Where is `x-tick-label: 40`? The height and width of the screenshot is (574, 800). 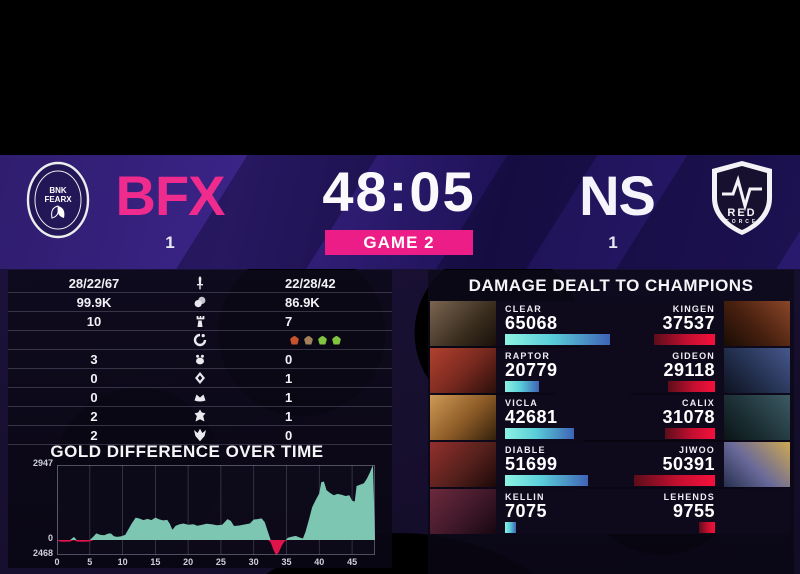
x-tick-label: 40 is located at coordinates (319, 562).